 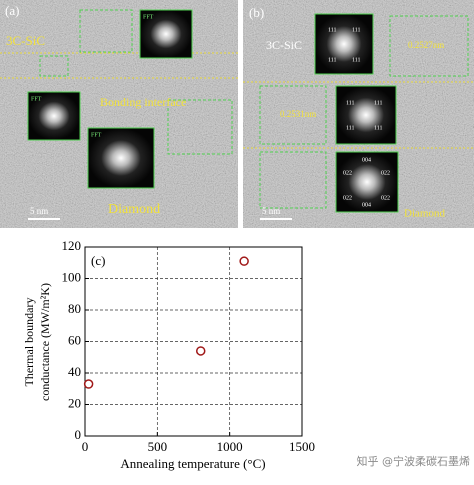 I want to click on y-tick-label: 60, so click(x=74, y=339).